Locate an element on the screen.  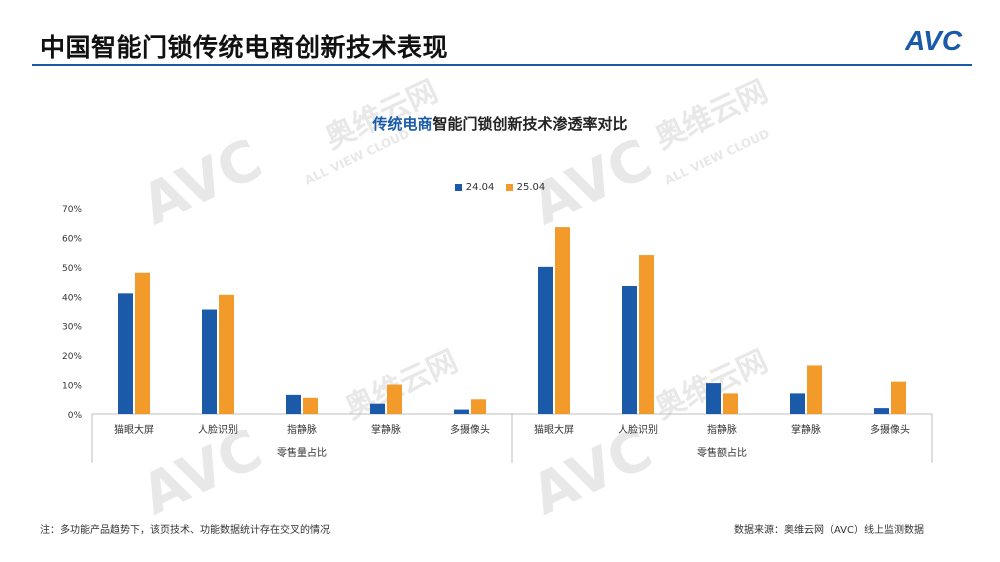
chart-title: 传统电商智能门锁创新技术渗透率对比 is located at coordinates (500, 123).